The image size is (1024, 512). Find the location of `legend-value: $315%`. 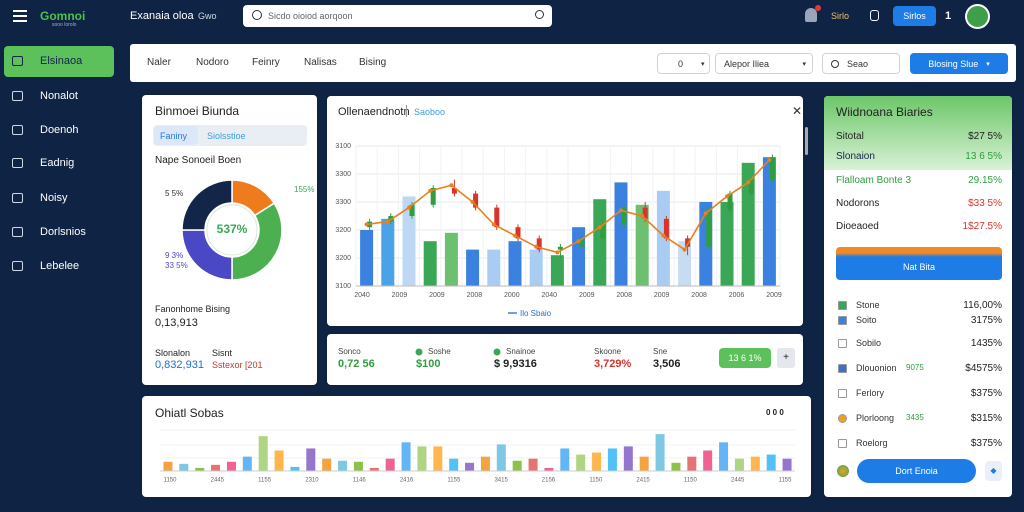

legend-value: $315% is located at coordinates (986, 418).